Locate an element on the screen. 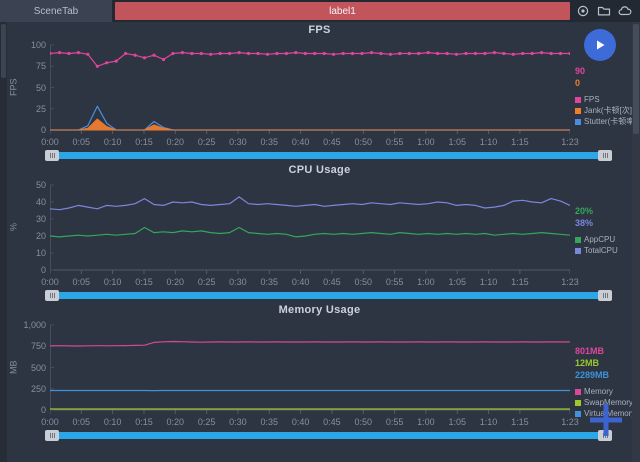 The width and height of the screenshot is (640, 462). y-tick-label: 30 is located at coordinates (40, 219).